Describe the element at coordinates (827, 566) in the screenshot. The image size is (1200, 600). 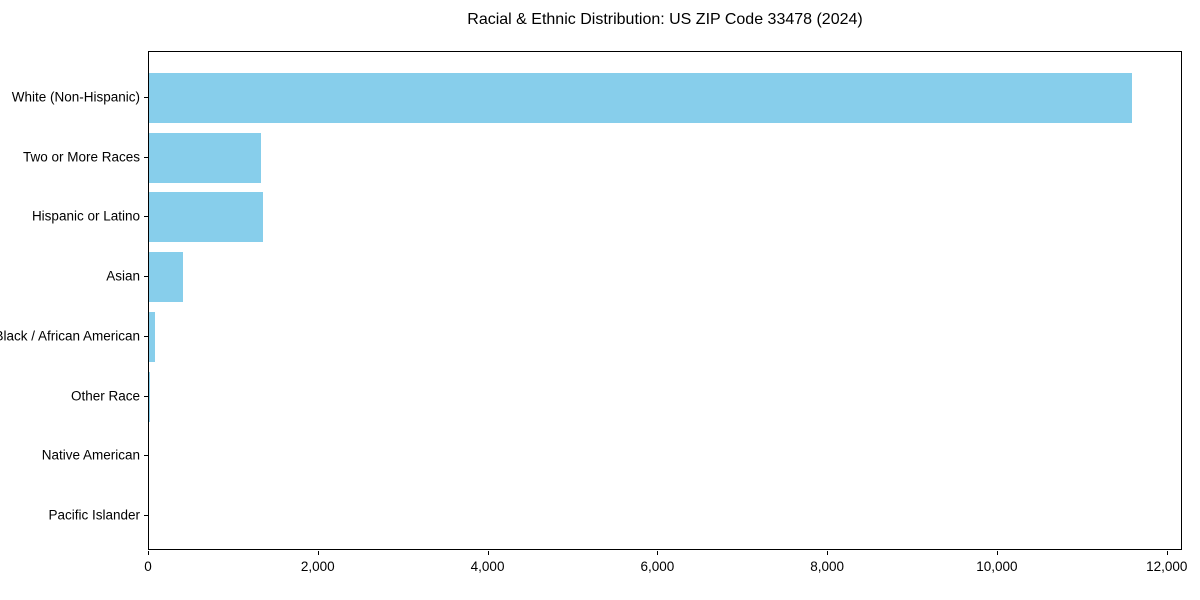
I see `x-tick-label: 8,000` at that location.